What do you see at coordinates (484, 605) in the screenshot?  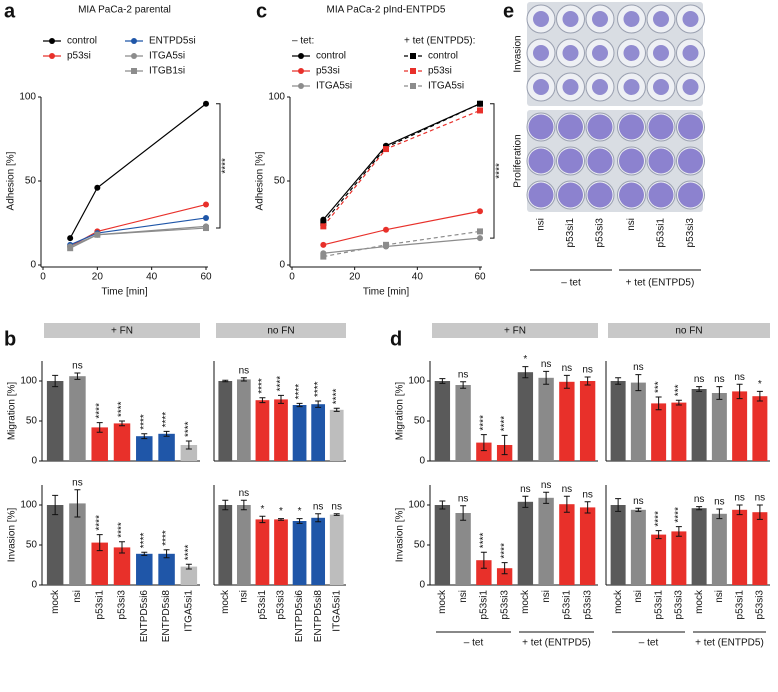 I see `x-tick-label: p53si1` at bounding box center [484, 605].